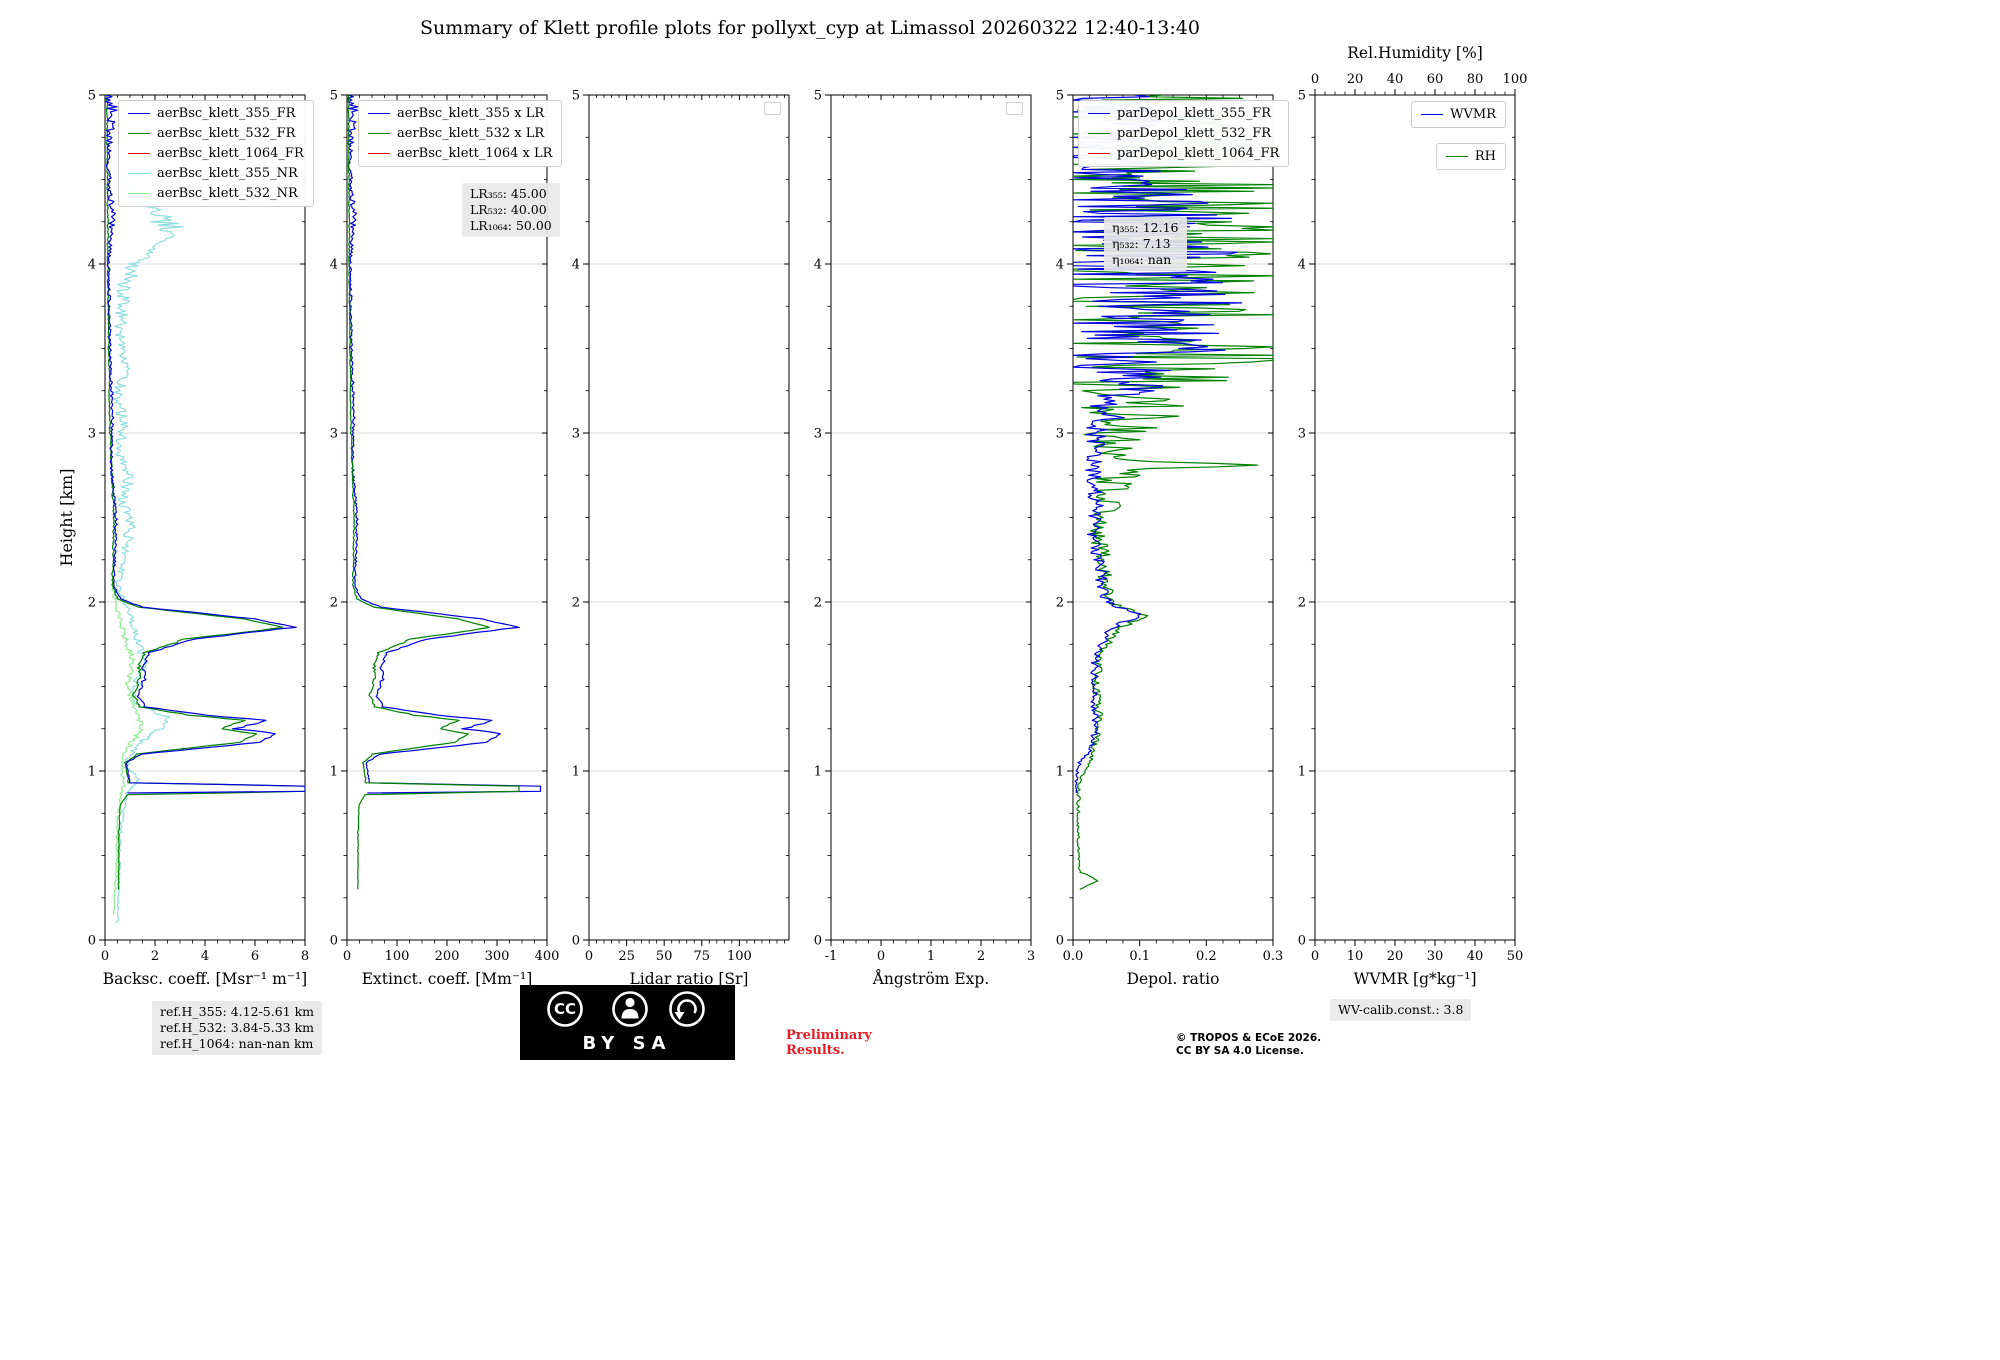  I want to click on top-tick-label: 0, so click(1315, 79).